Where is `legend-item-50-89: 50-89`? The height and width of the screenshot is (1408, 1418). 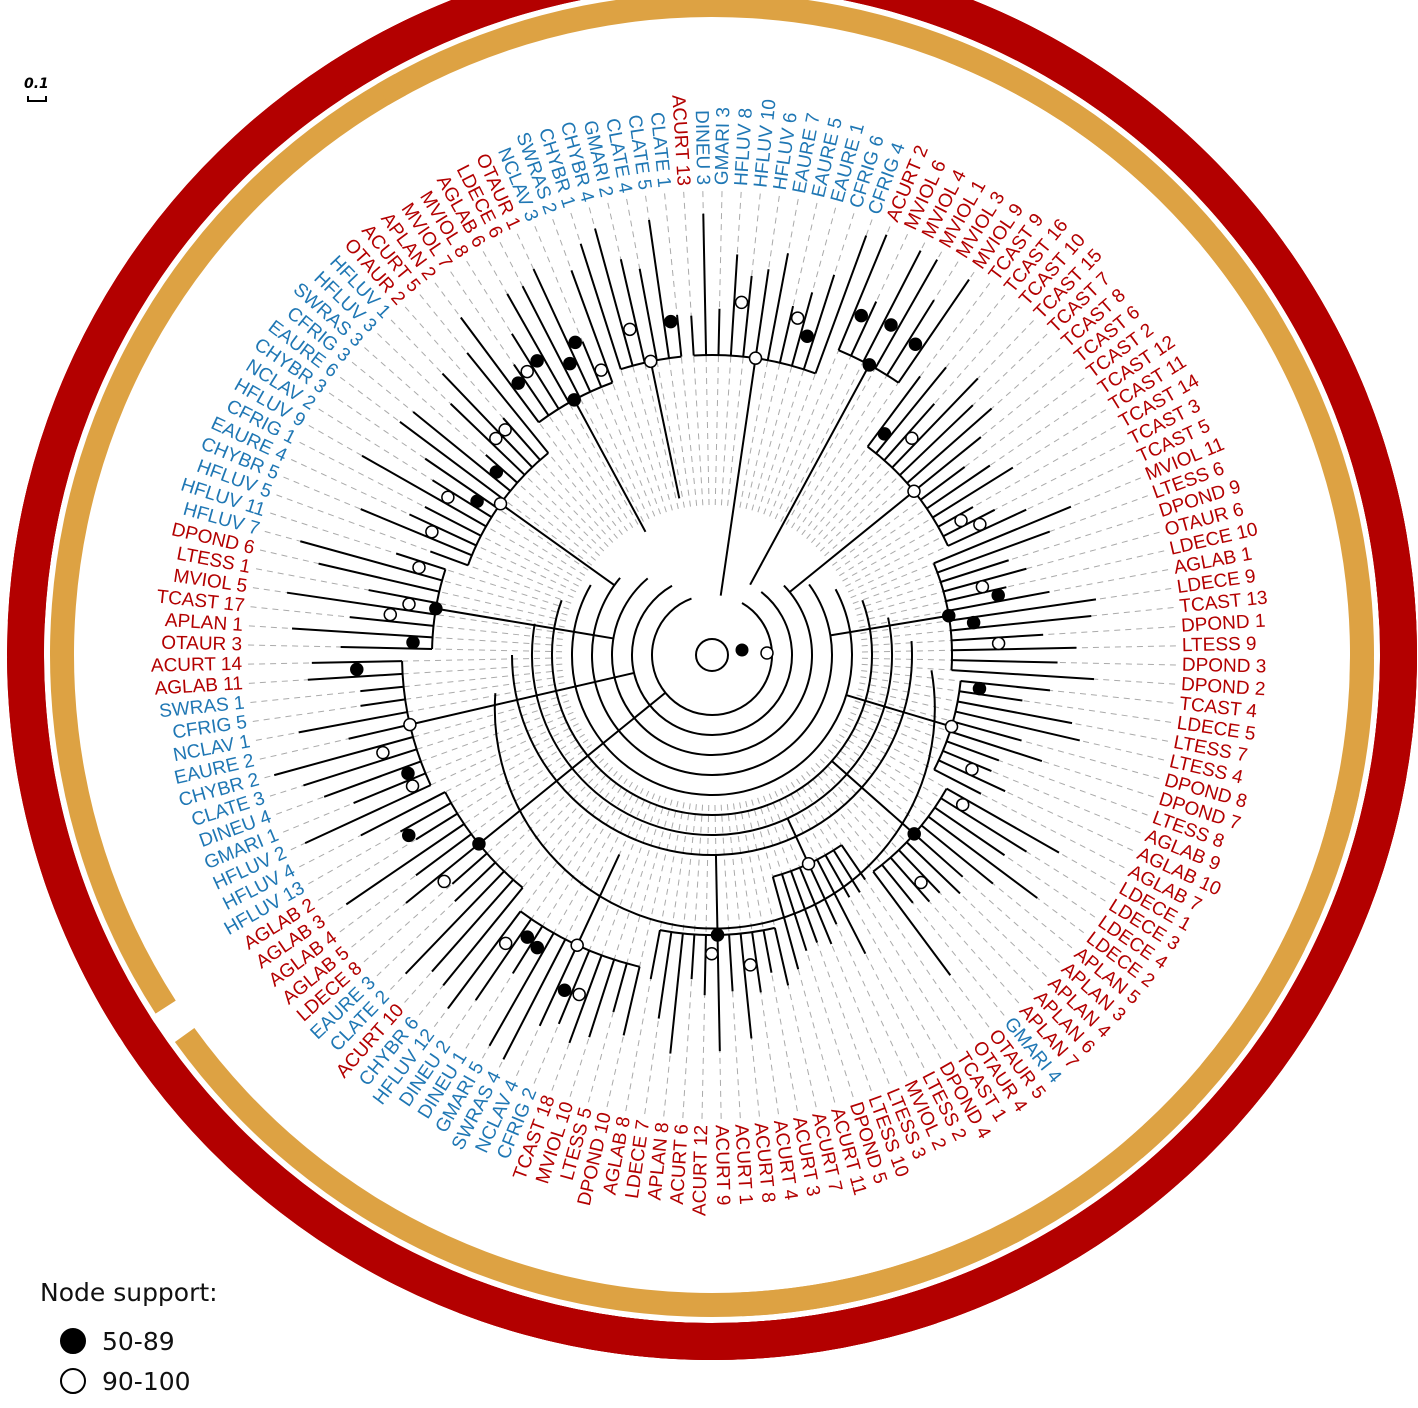 legend-item-50-89: 50-89 is located at coordinates (139, 1341).